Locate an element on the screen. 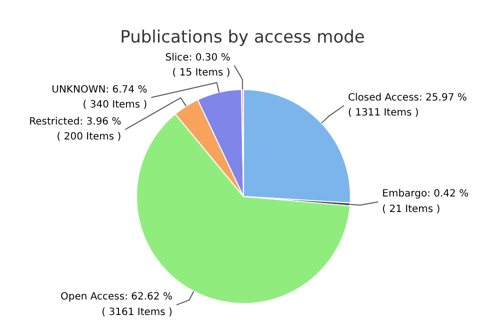  slice-label: Restricted: 3.96 % ( 200 Items ) is located at coordinates (75, 129).